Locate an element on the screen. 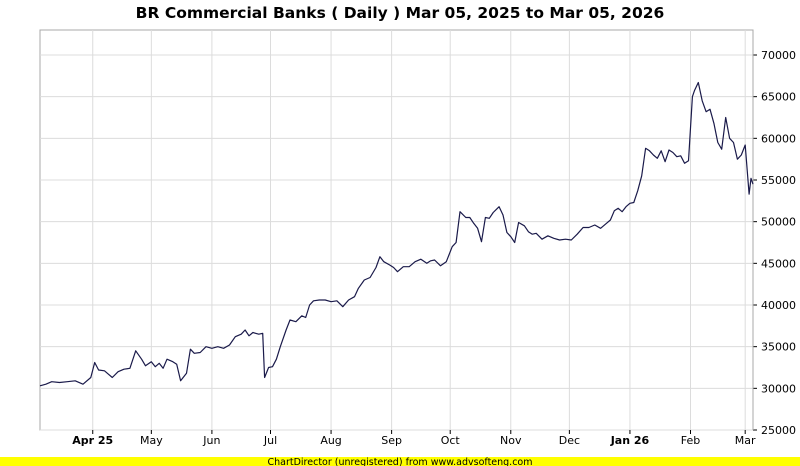 This screenshot has width=800, height=466. x-tick-label: Apr 25 is located at coordinates (92, 440).